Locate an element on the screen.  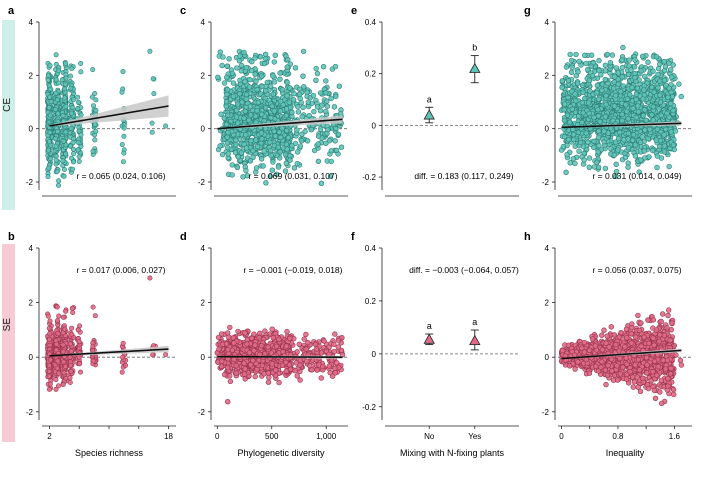
x-axis-label: Species richness is located at coordinates (109, 453).